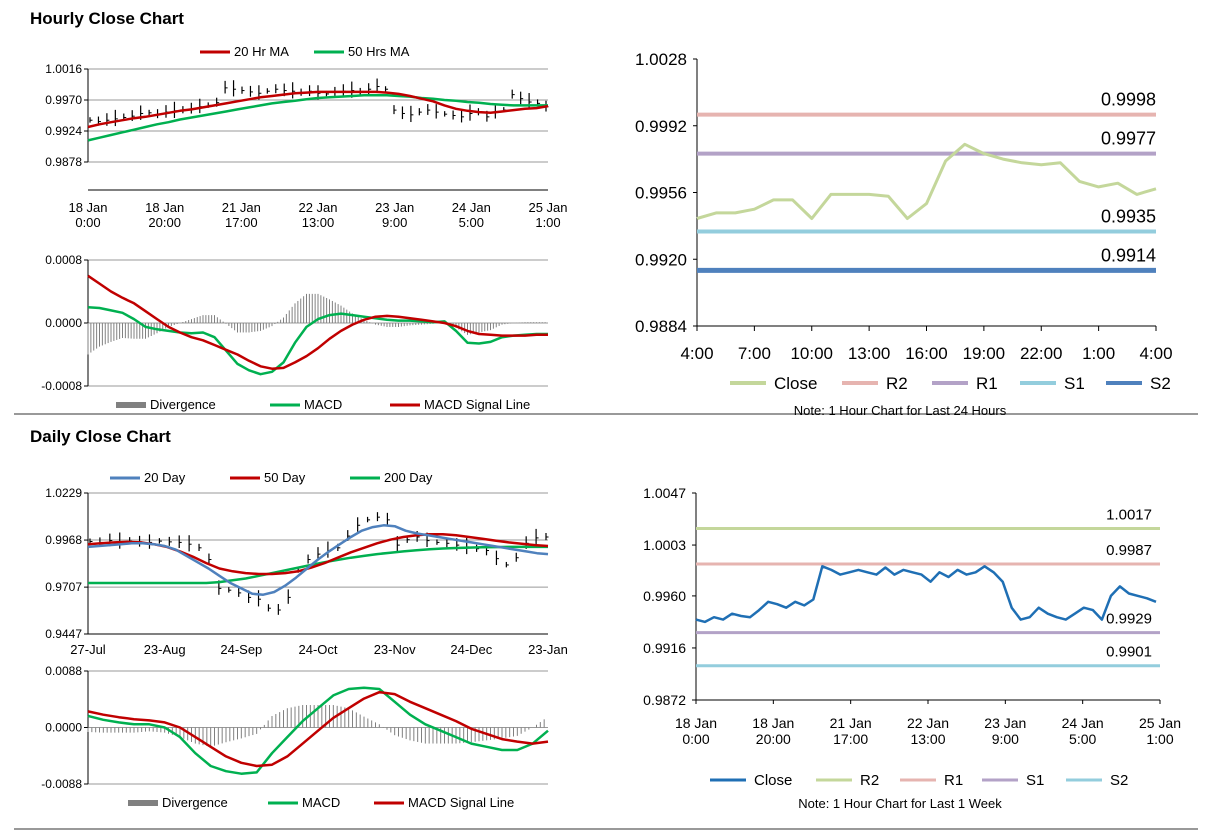 Image resolution: width=1212 pixels, height=834 pixels. Describe the element at coordinates (1160, 383) in the screenshot. I see `hourly-levels-legend-label: S2` at that location.